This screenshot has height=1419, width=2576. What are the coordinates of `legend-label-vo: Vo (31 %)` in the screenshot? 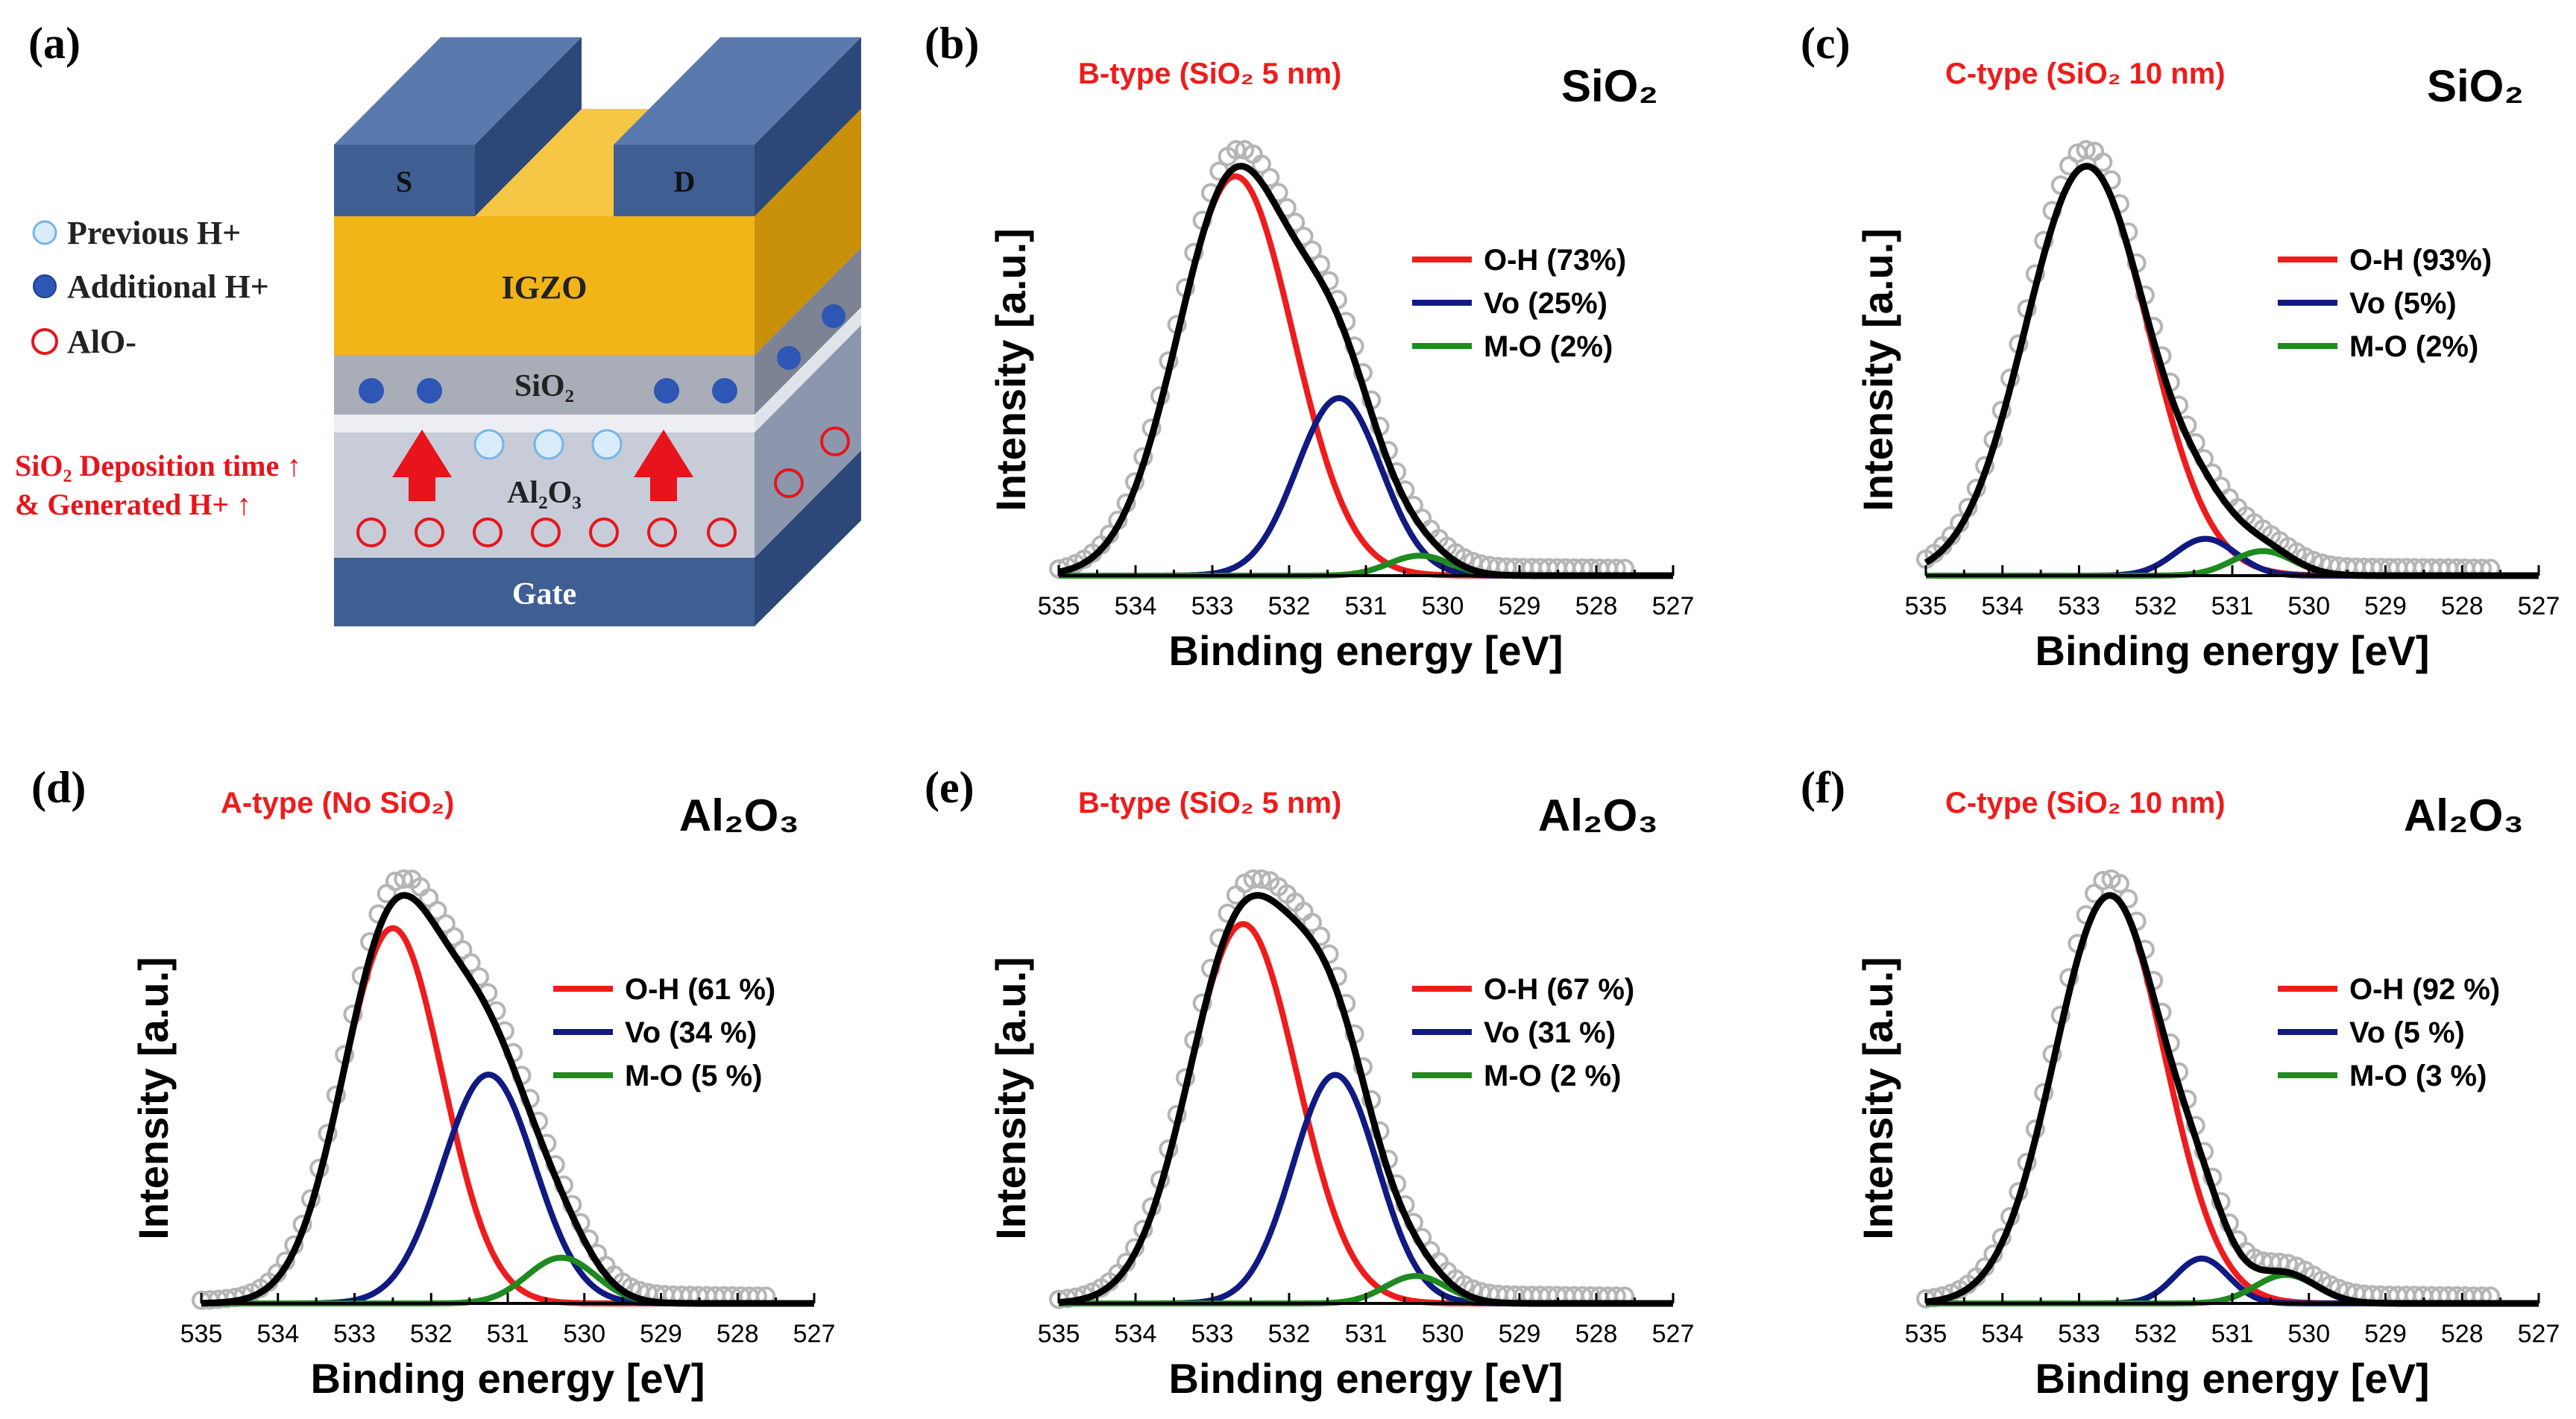 It's located at (1550, 1032).